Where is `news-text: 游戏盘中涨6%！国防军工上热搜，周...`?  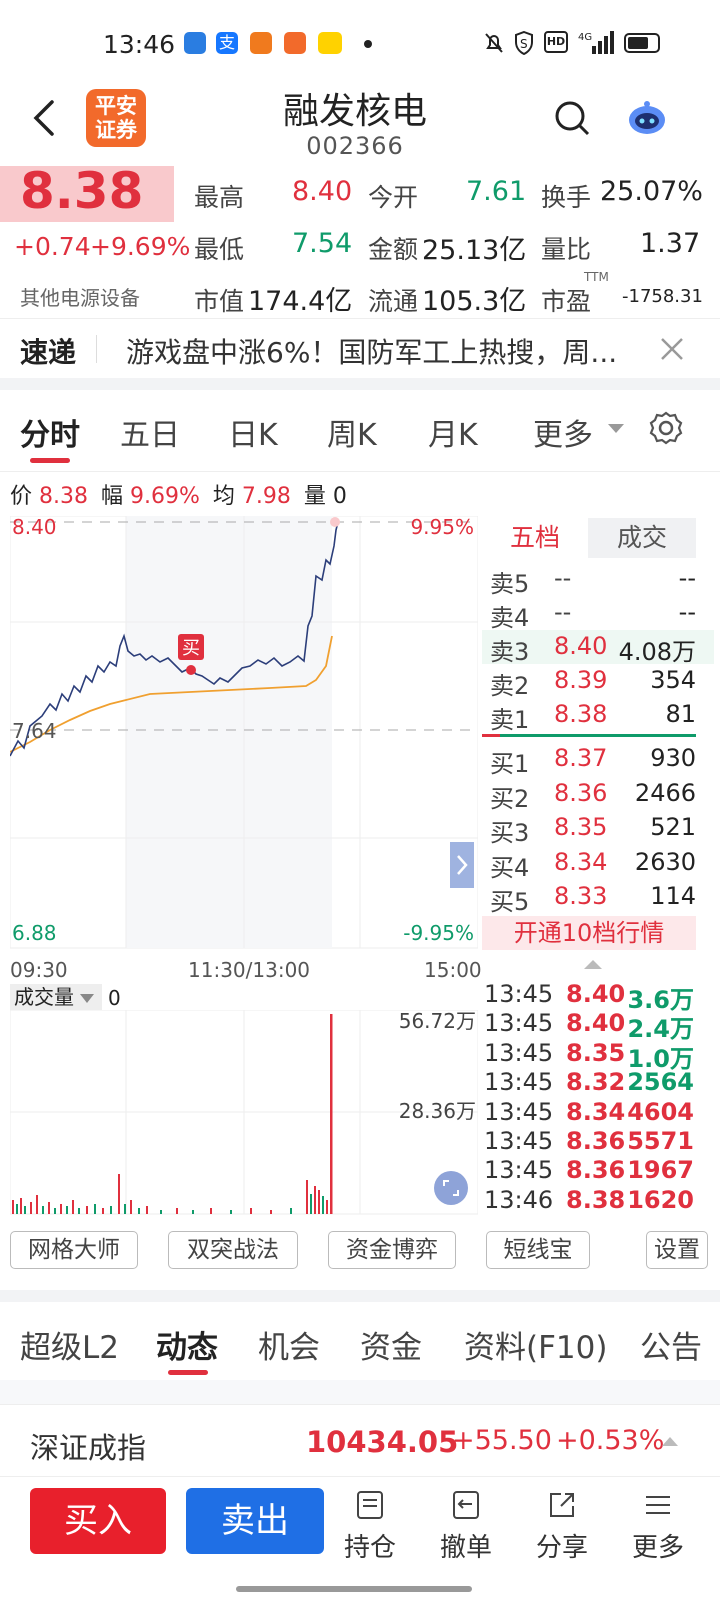
news-text: 游戏盘中涨6%！国防军工上热搜，周... is located at coordinates (372, 352).